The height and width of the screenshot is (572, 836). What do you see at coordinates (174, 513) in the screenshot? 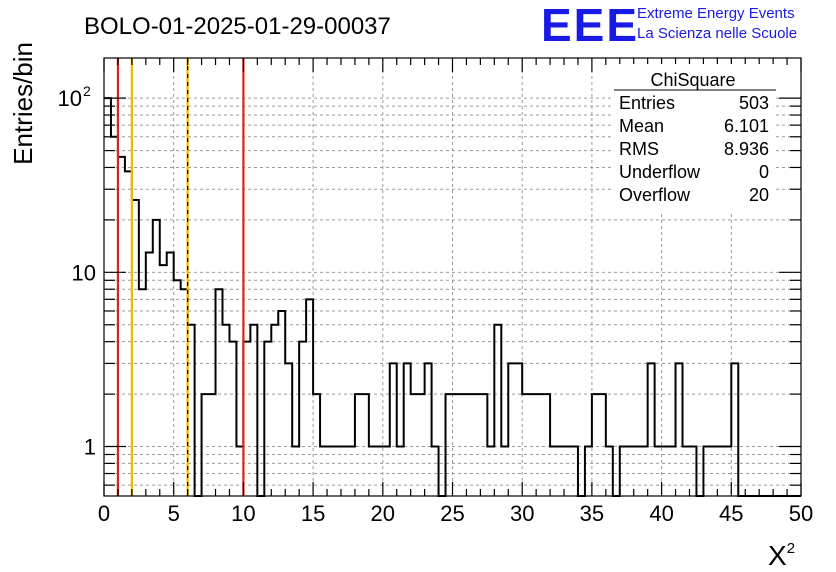
I see `x-tick-label: 5` at bounding box center [174, 513].